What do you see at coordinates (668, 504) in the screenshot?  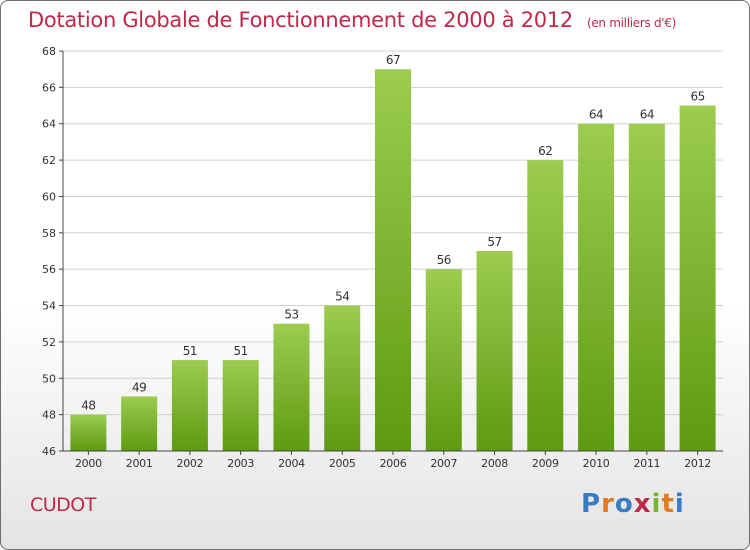 I see `logo-letter: t` at bounding box center [668, 504].